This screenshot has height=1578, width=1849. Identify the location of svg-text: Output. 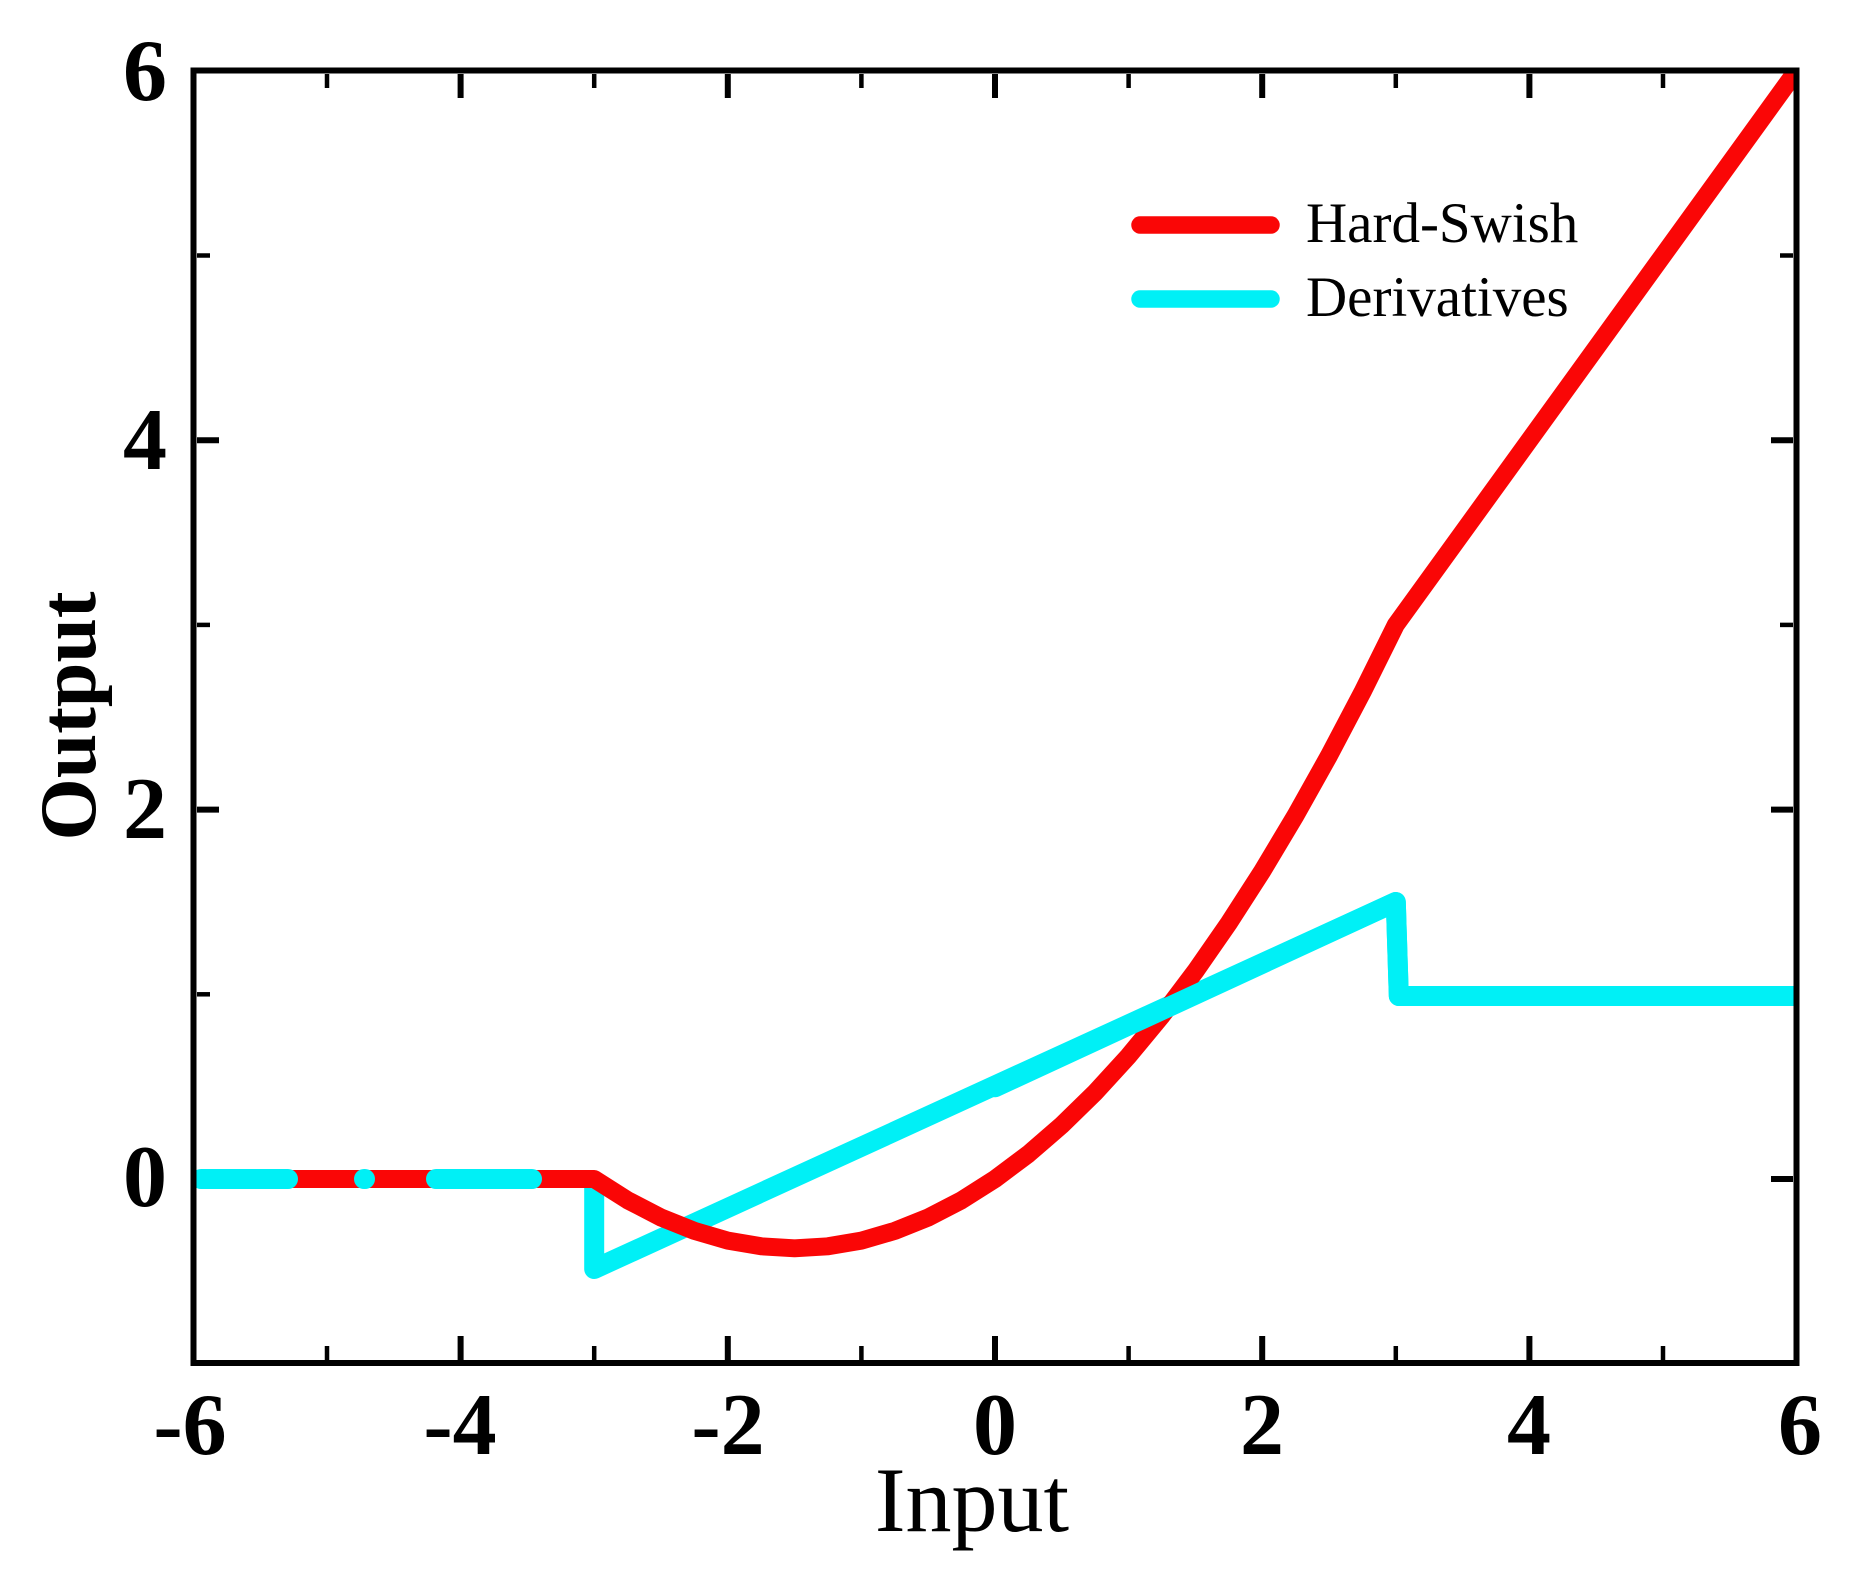
(69, 715).